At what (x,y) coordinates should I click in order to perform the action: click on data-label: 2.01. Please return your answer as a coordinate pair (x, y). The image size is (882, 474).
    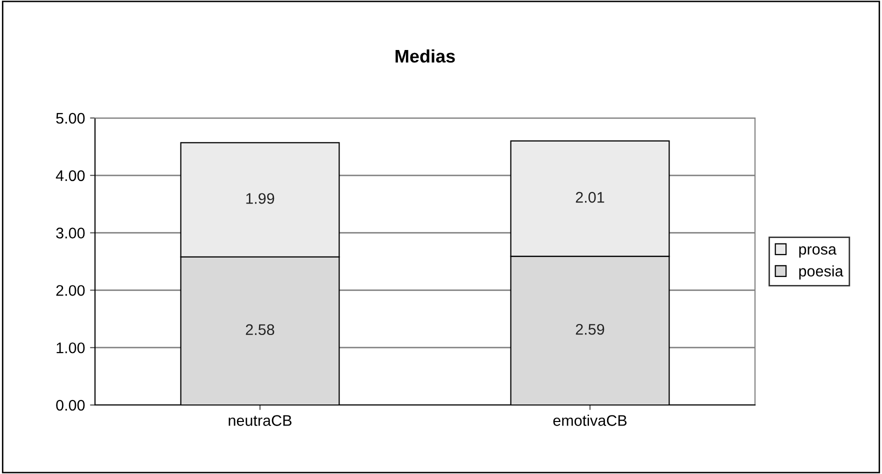
    Looking at the image, I should click on (590, 197).